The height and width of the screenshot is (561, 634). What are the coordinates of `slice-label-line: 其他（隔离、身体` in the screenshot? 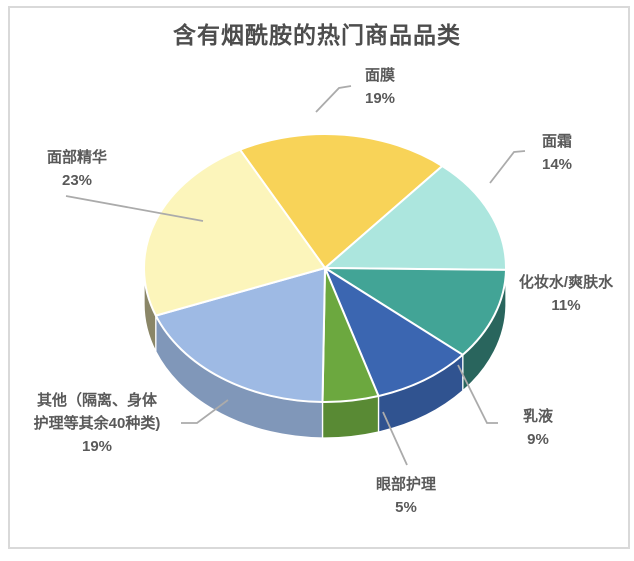 It's located at (96, 400).